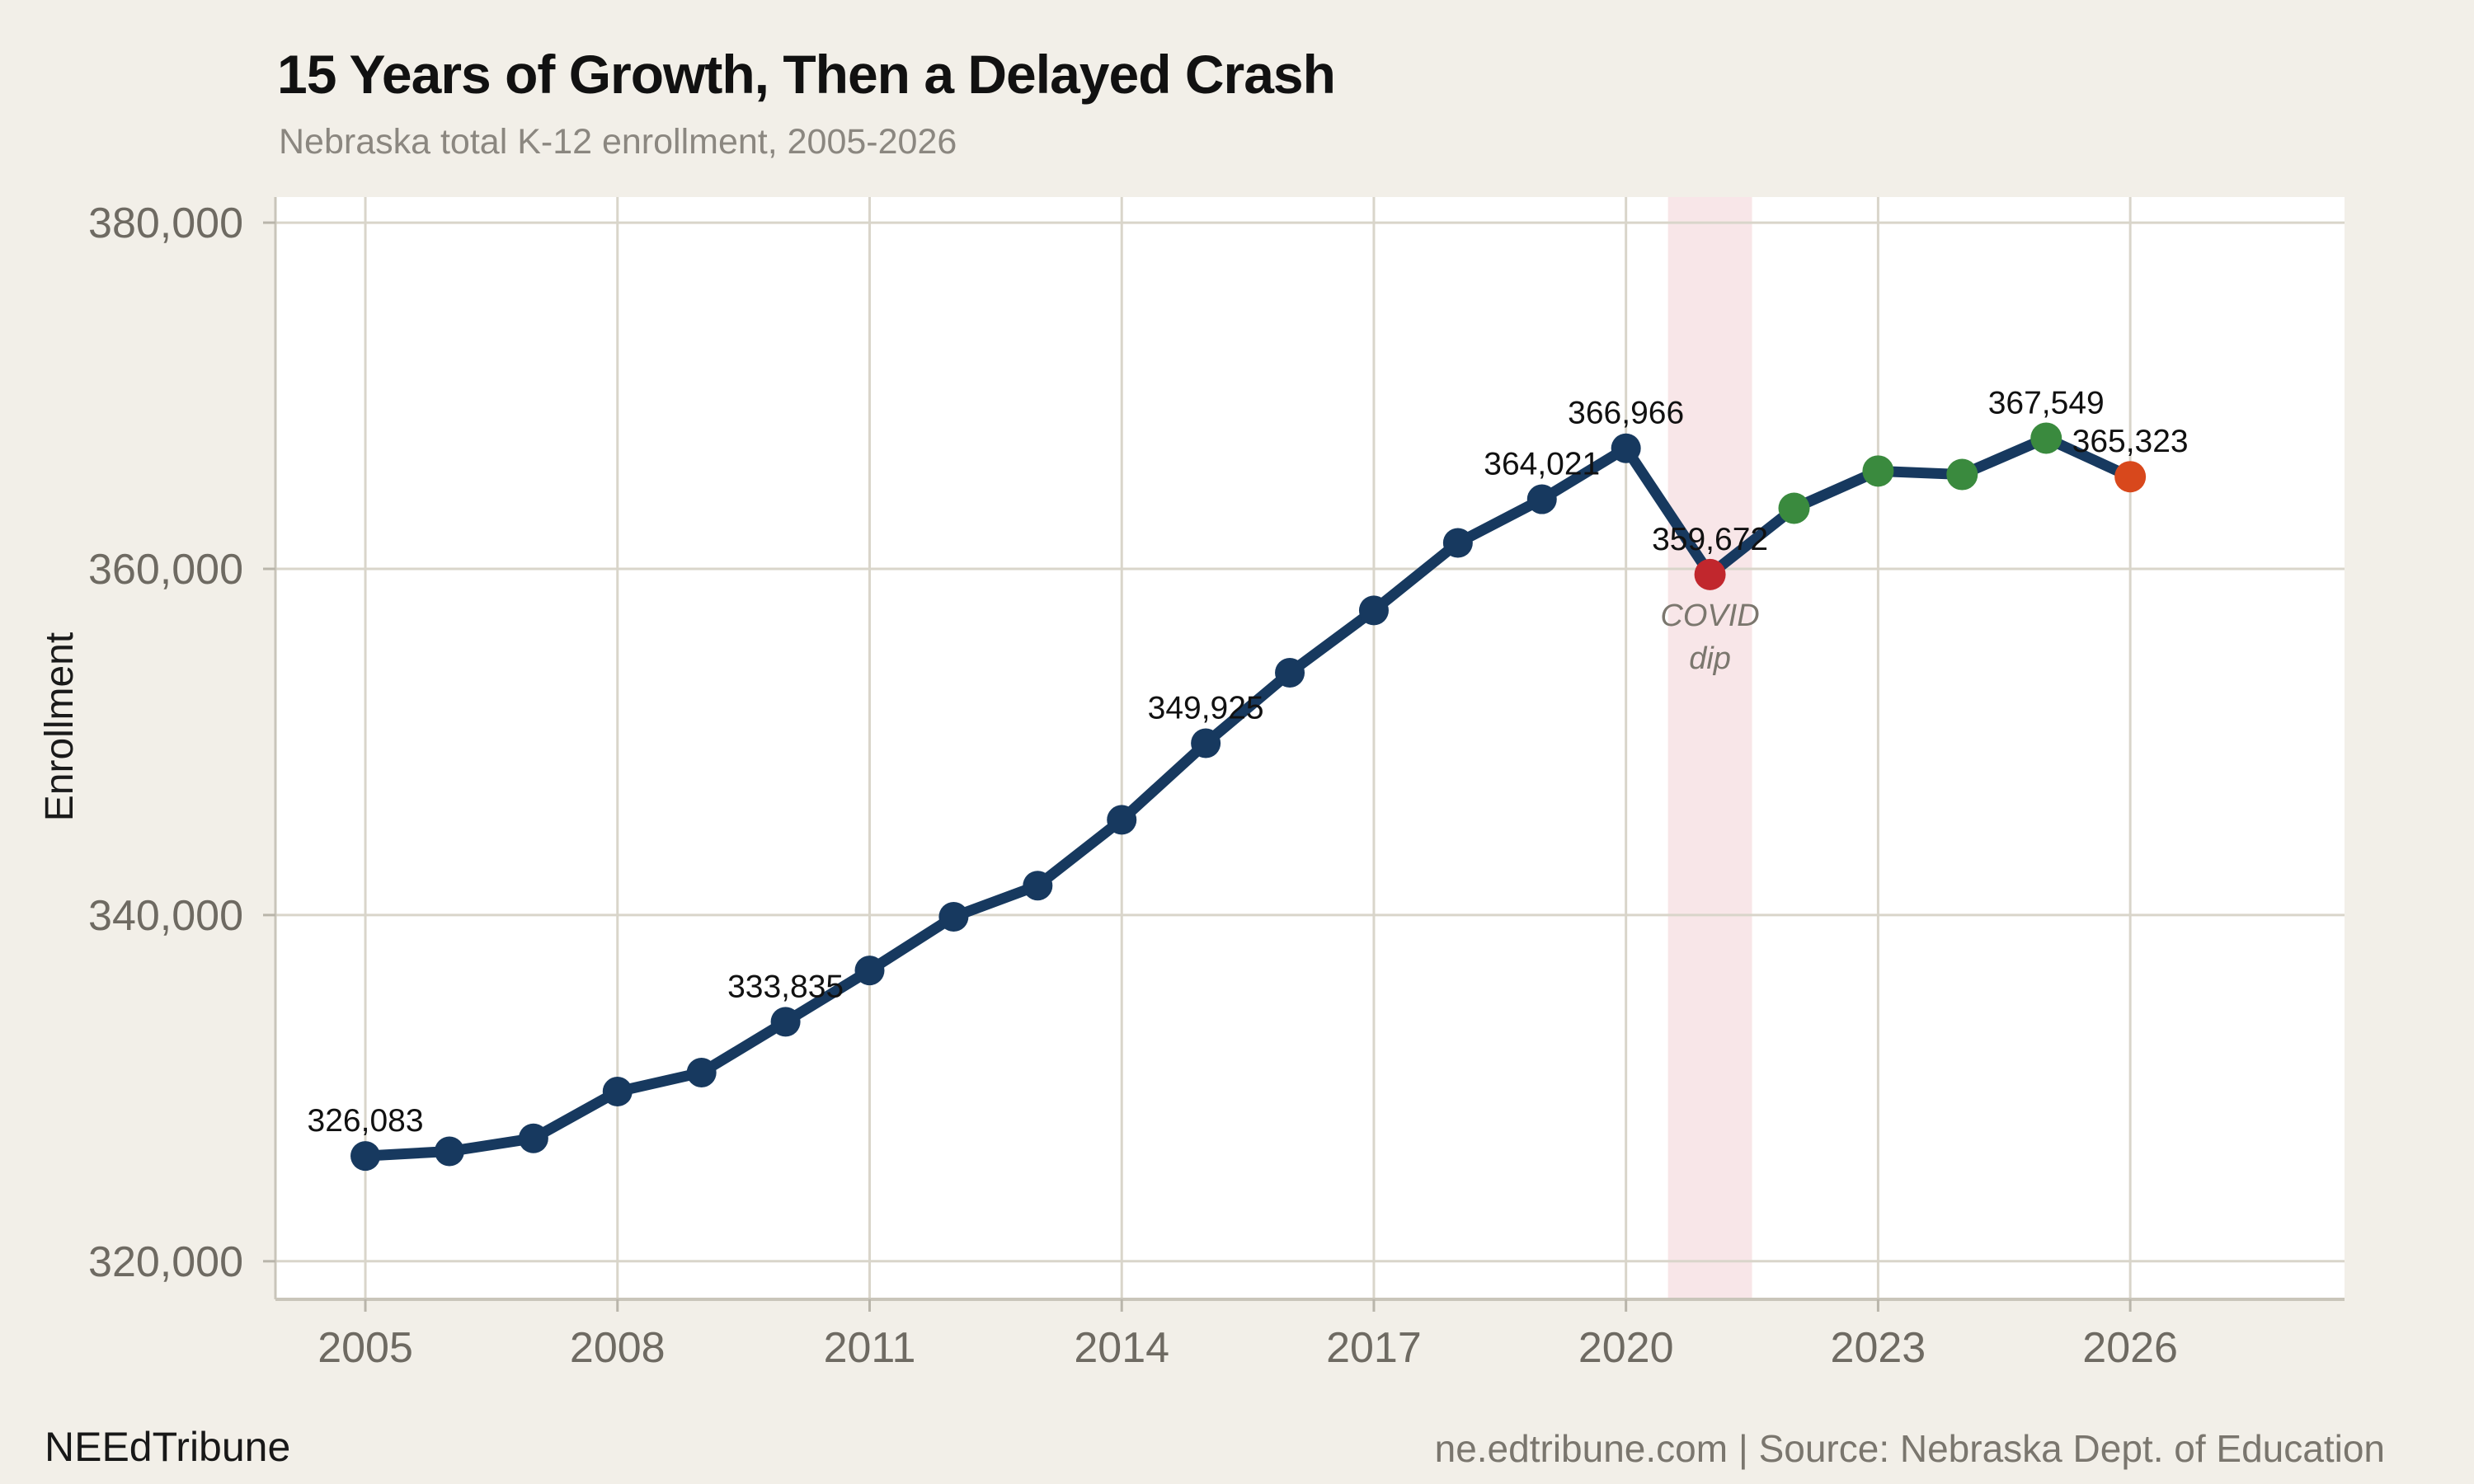  Describe the element at coordinates (2130, 477) in the screenshot. I see `data-point-2026` at that location.